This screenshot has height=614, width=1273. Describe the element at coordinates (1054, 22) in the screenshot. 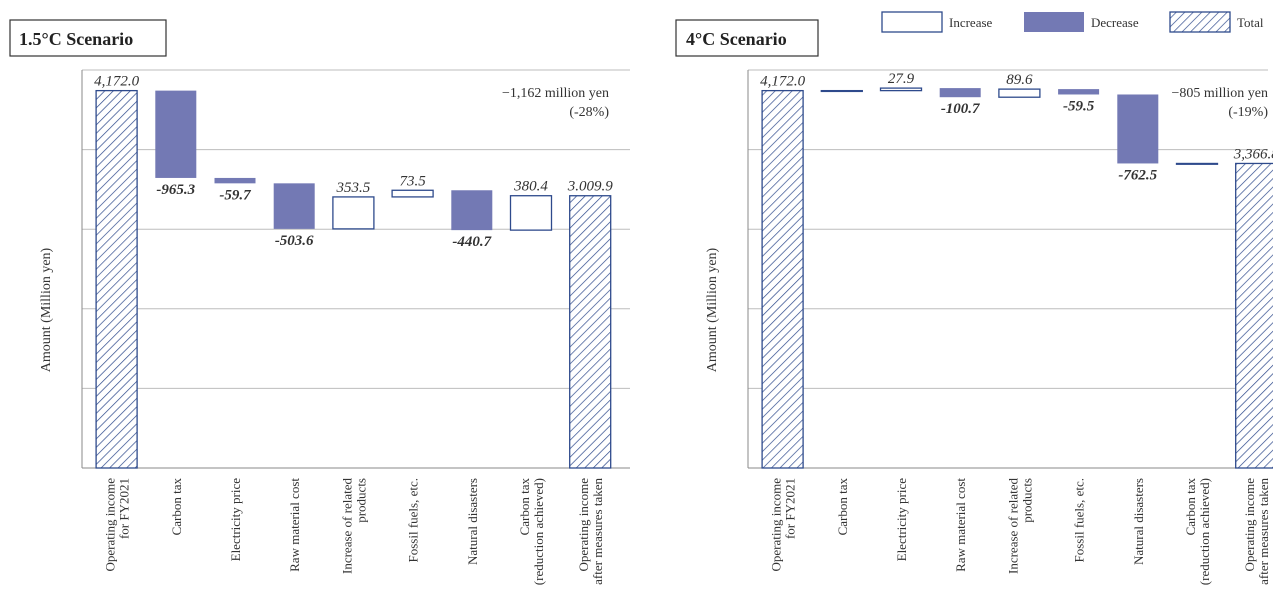

I see `legend-swatch-decrease` at that location.